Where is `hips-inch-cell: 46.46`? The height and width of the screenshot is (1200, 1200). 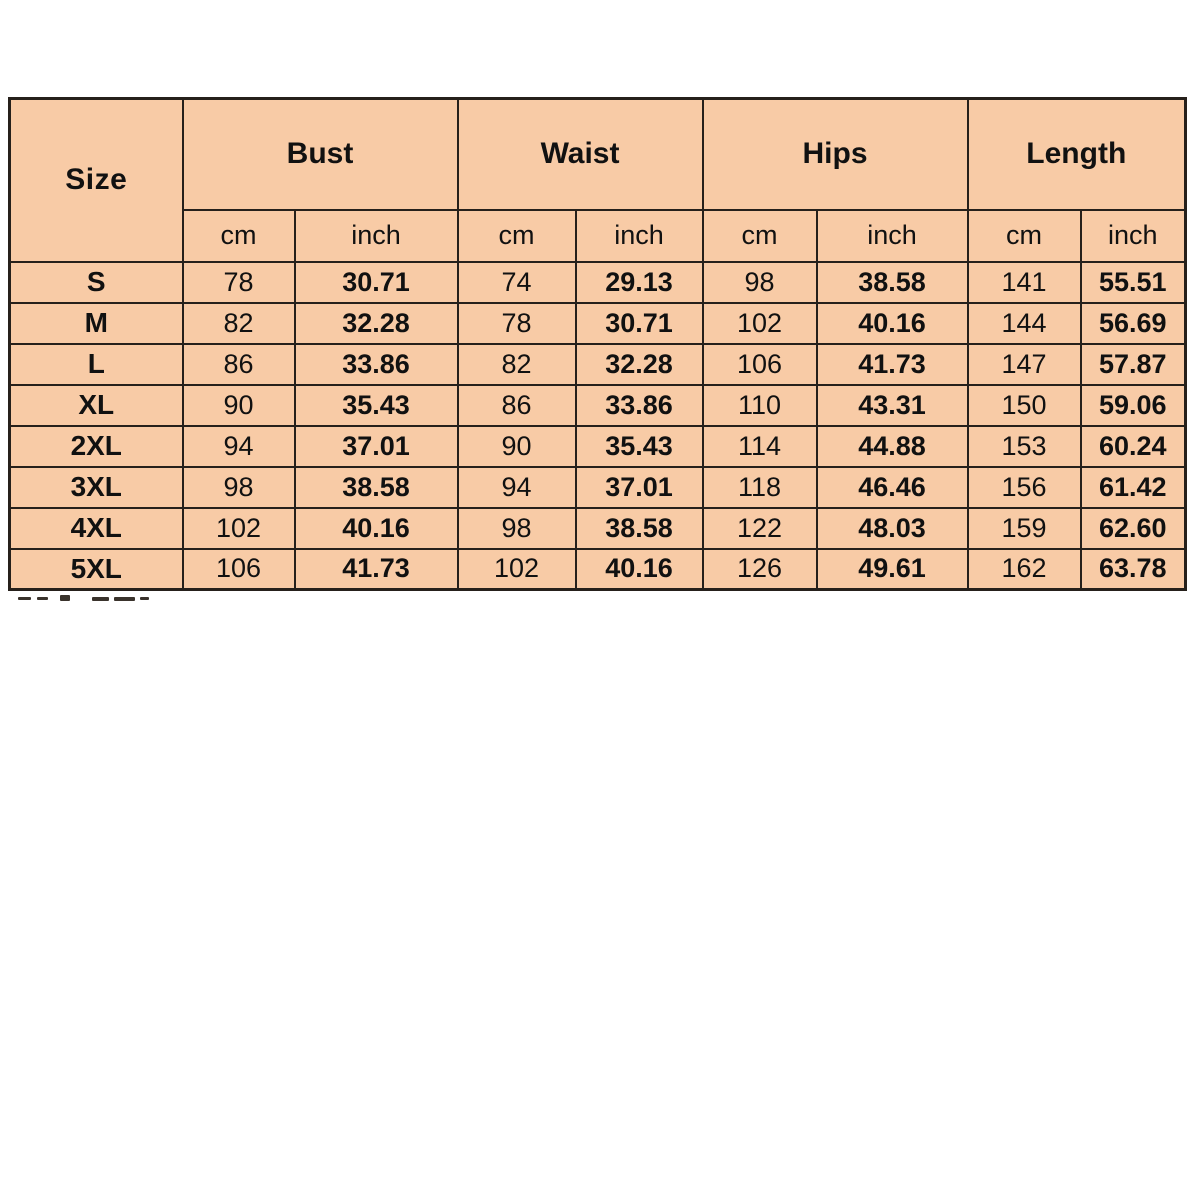 hips-inch-cell: 46.46 is located at coordinates (892, 487).